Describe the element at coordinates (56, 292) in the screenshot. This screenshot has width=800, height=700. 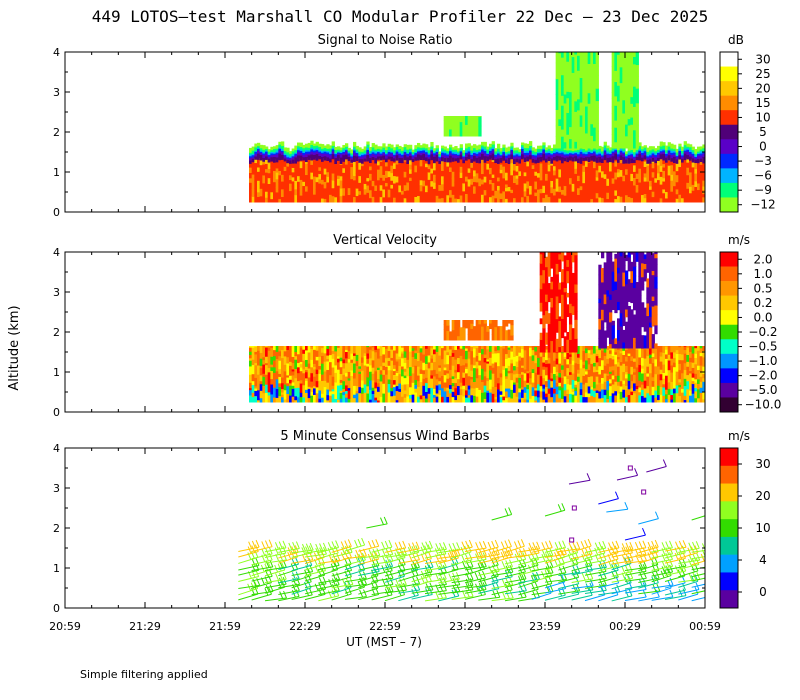
I see `y-tick-label: 3` at that location.